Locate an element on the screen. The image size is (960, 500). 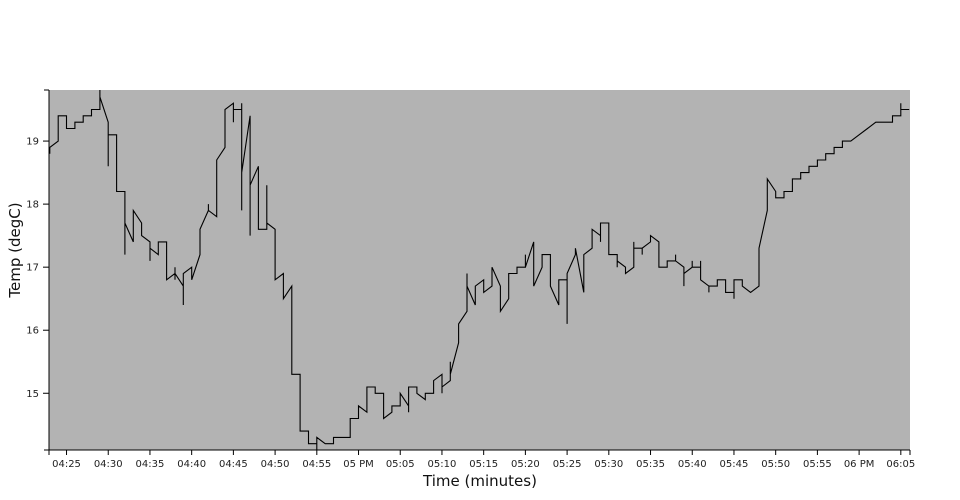
x-tick-label: 05:20 is located at coordinates (525, 464).